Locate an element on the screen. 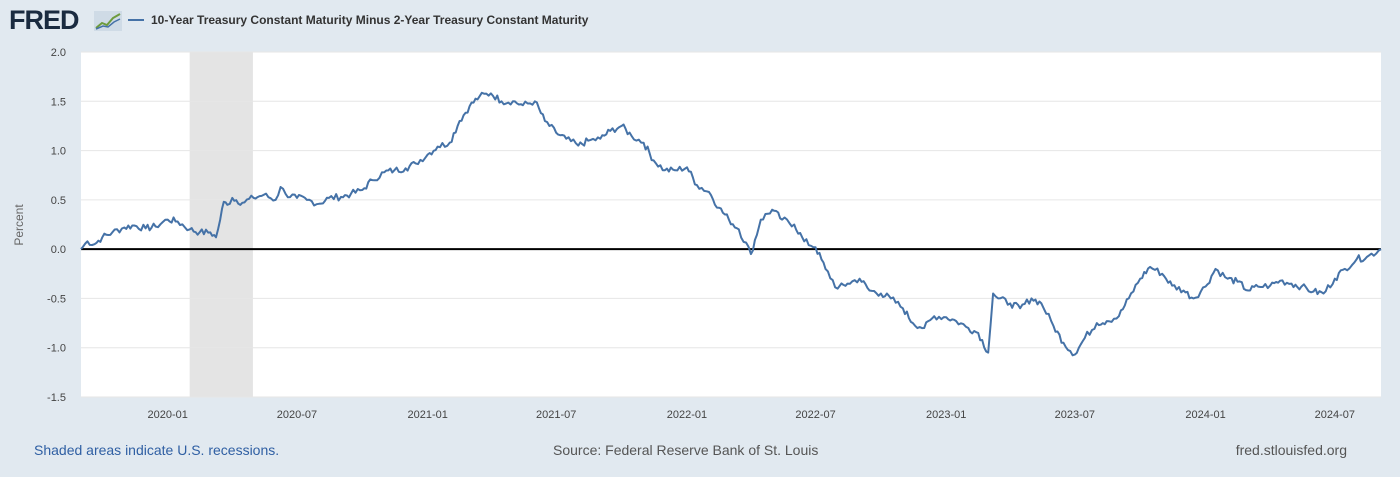 This screenshot has width=1400, height=477. y-tick-label: -0.5 is located at coordinates (56, 299).